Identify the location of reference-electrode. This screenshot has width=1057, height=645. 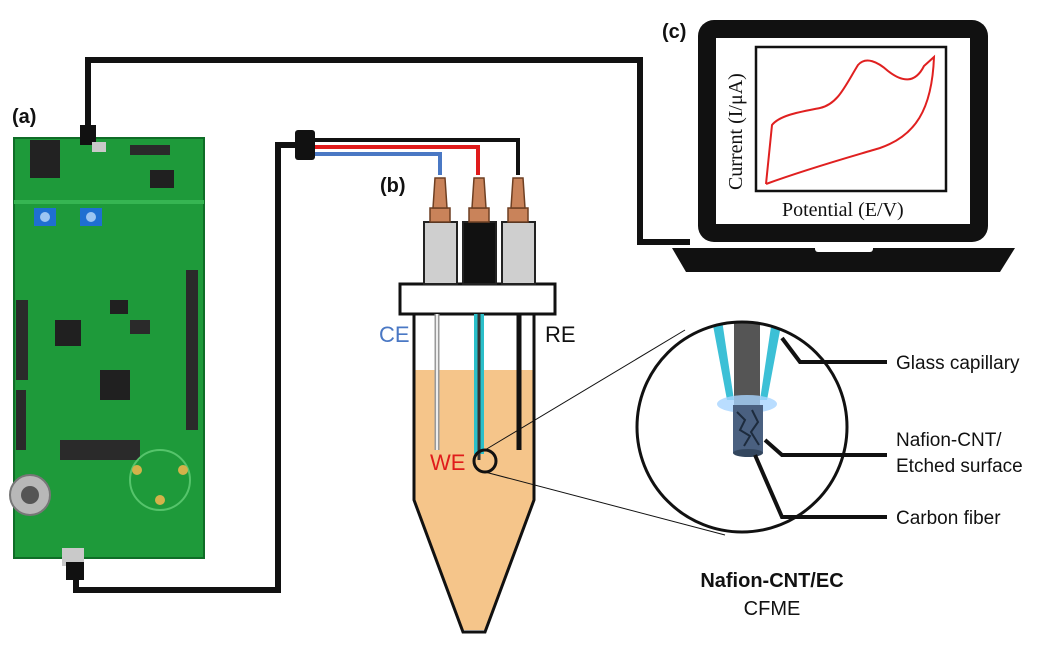
(518, 313).